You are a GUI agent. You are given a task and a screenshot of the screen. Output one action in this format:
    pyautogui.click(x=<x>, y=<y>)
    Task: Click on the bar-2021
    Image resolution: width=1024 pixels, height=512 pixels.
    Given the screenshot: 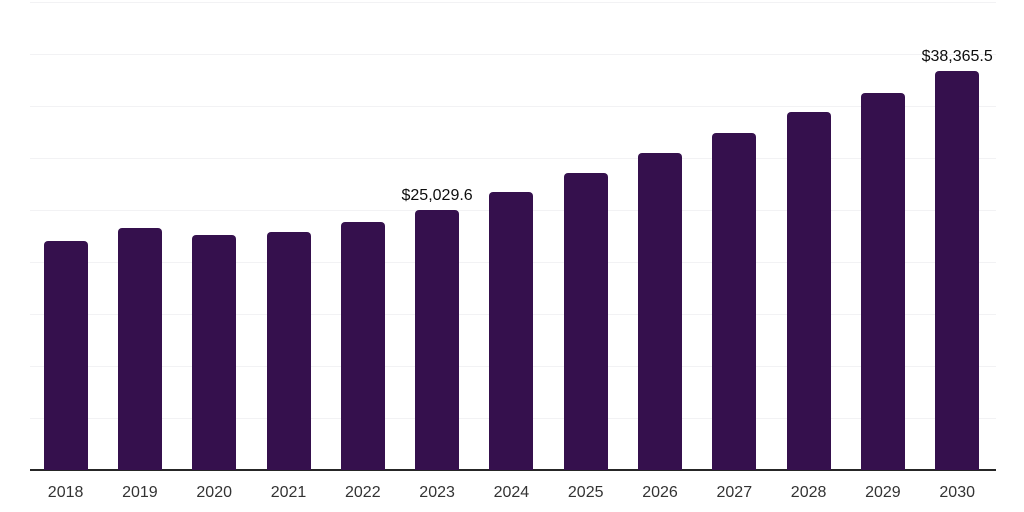 What is the action you would take?
    pyautogui.click(x=288, y=350)
    